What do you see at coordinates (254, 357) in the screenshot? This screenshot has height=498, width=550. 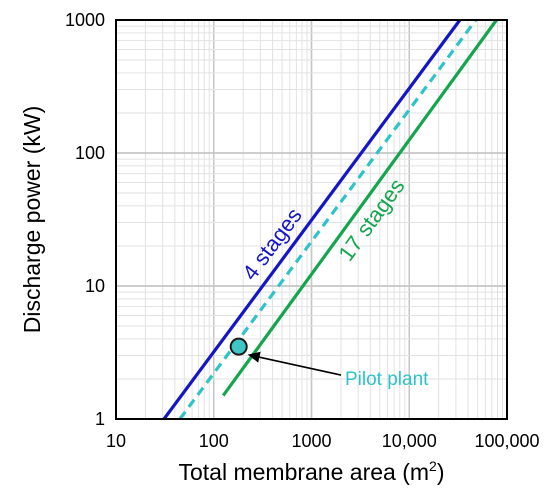 I see `pilot-plant-arrowhead` at bounding box center [254, 357].